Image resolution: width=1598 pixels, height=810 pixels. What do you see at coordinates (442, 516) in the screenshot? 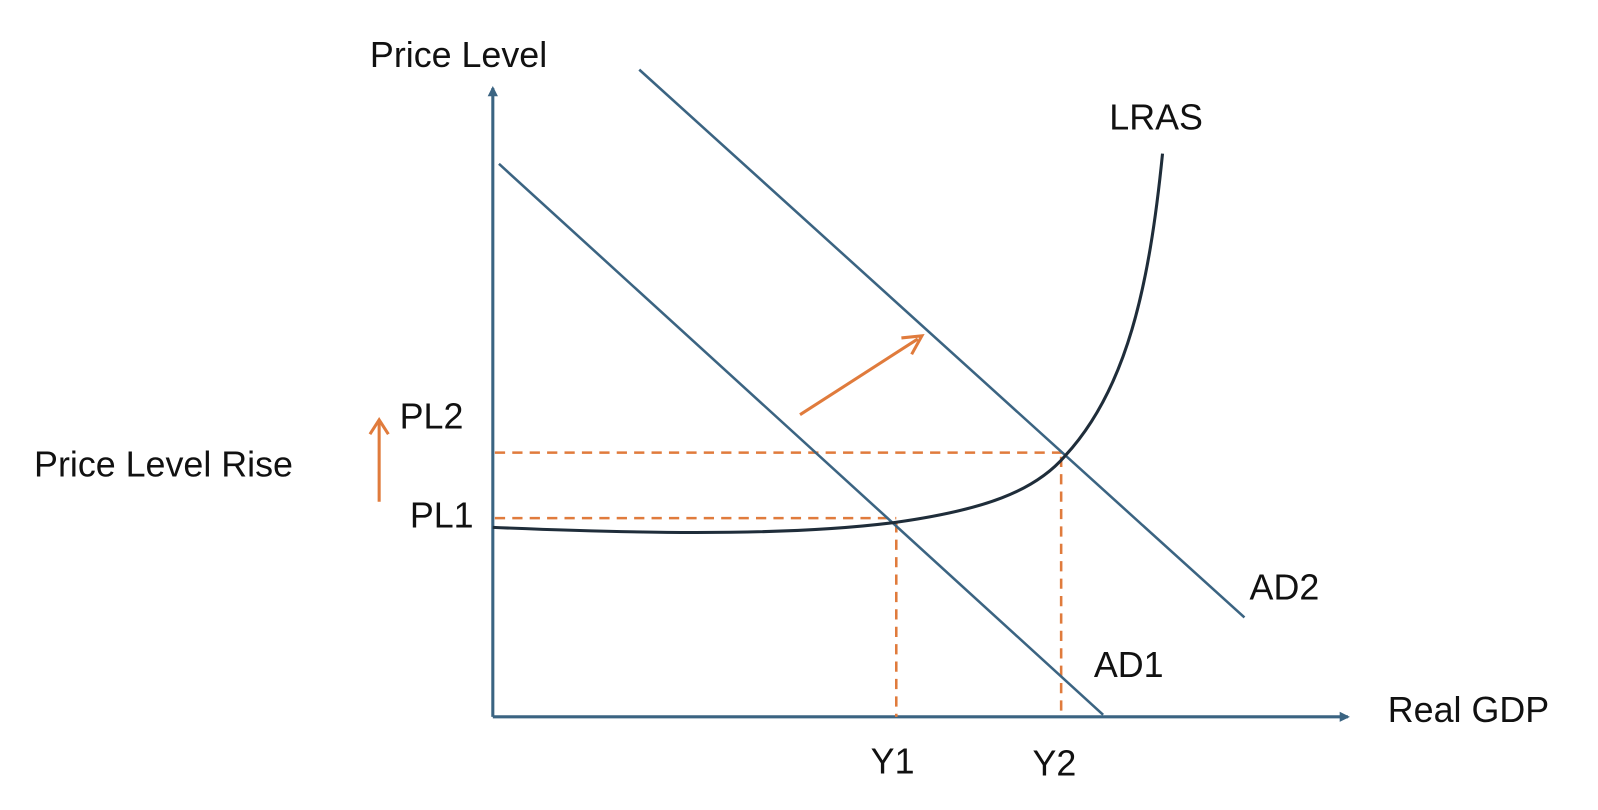
I see `pl1-label: PL1` at bounding box center [442, 516].